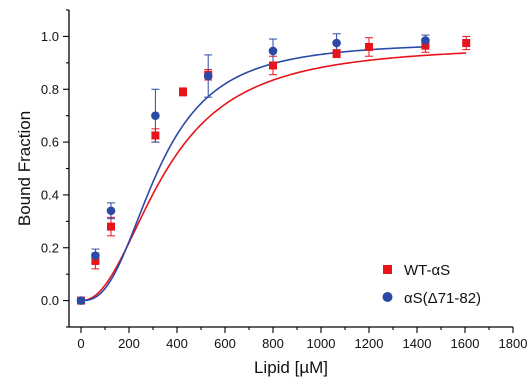  Describe the element at coordinates (129, 343) in the screenshot. I see `x-tick-label: 200` at that location.